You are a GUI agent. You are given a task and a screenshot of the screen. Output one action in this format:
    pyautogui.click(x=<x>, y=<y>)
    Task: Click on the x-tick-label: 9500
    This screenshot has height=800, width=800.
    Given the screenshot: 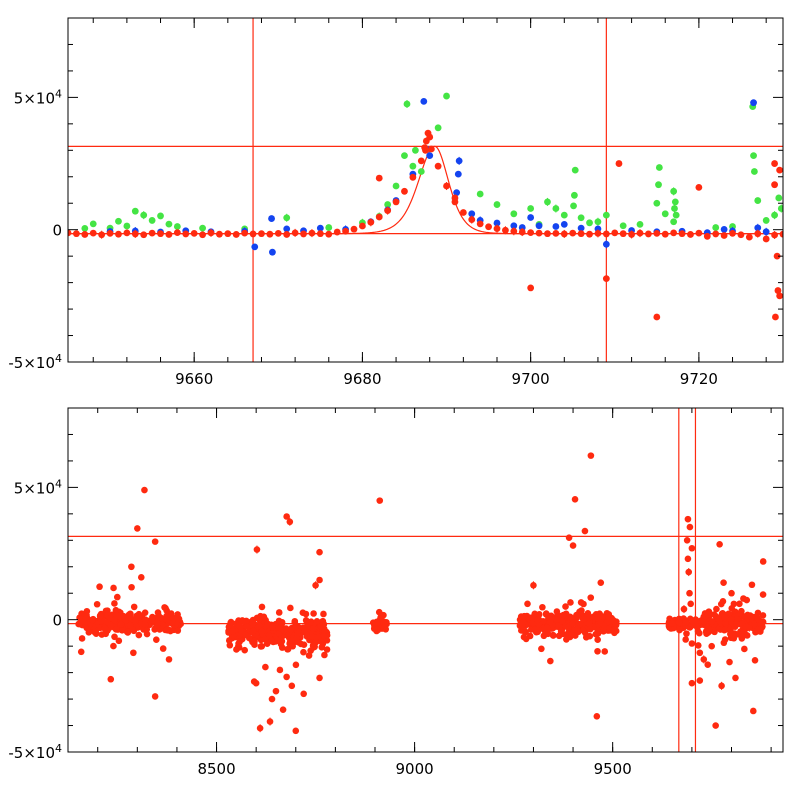 What is the action you would take?
    pyautogui.click(x=613, y=769)
    